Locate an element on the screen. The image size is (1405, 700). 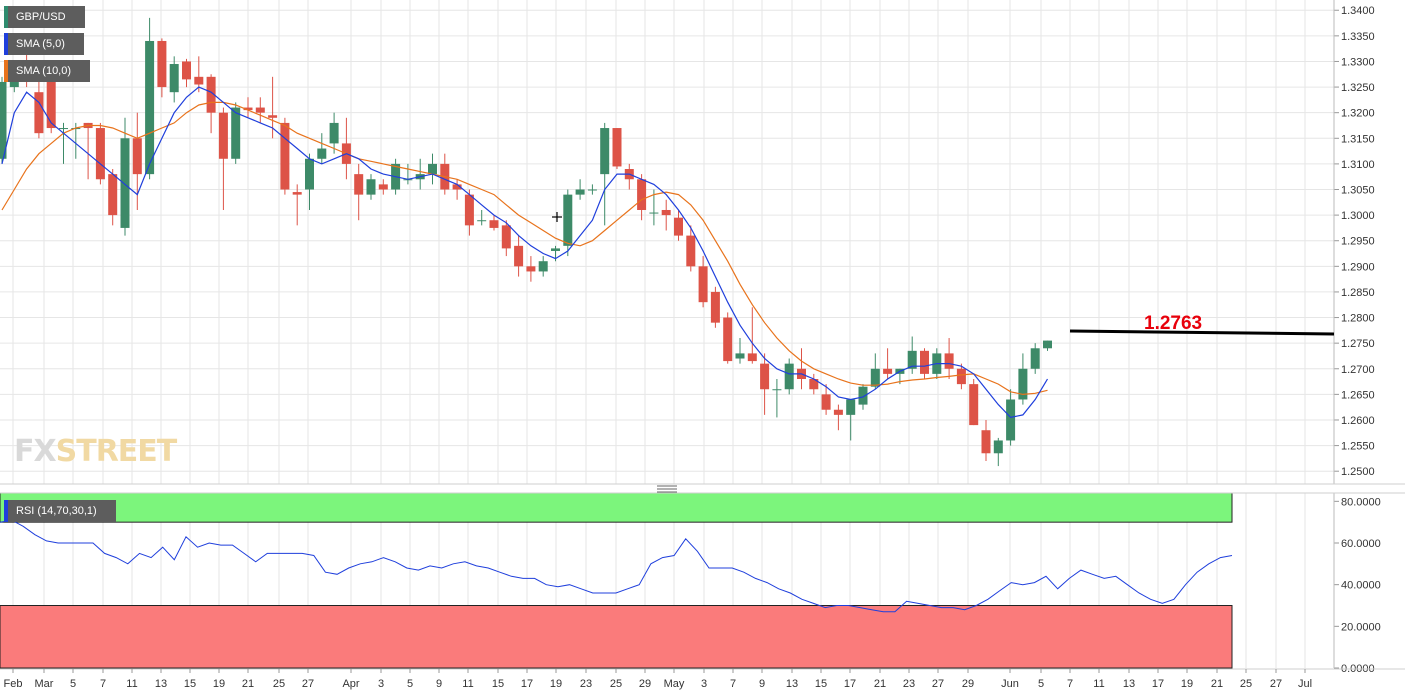
legend-sma10-swatch is located at coordinates (6, 71).